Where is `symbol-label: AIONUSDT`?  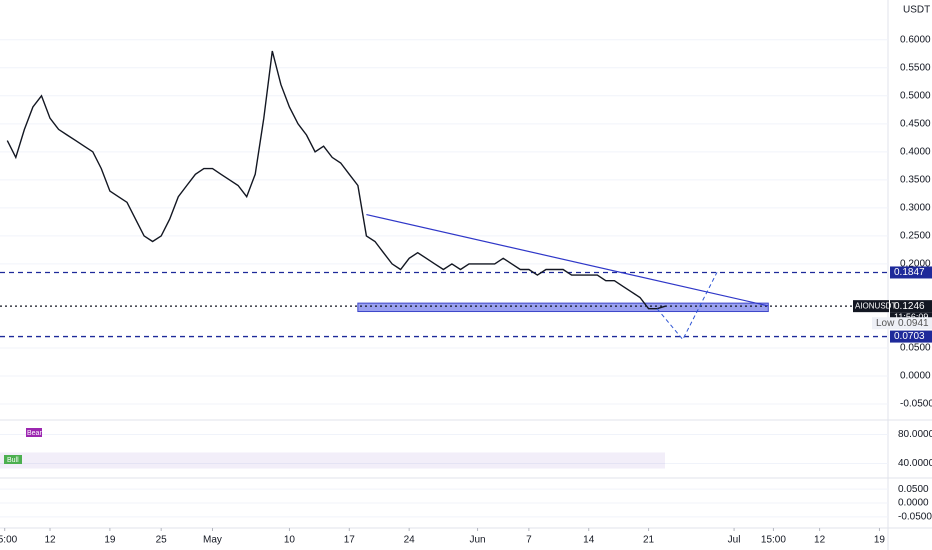 symbol-label: AIONUSDT is located at coordinates (875, 305).